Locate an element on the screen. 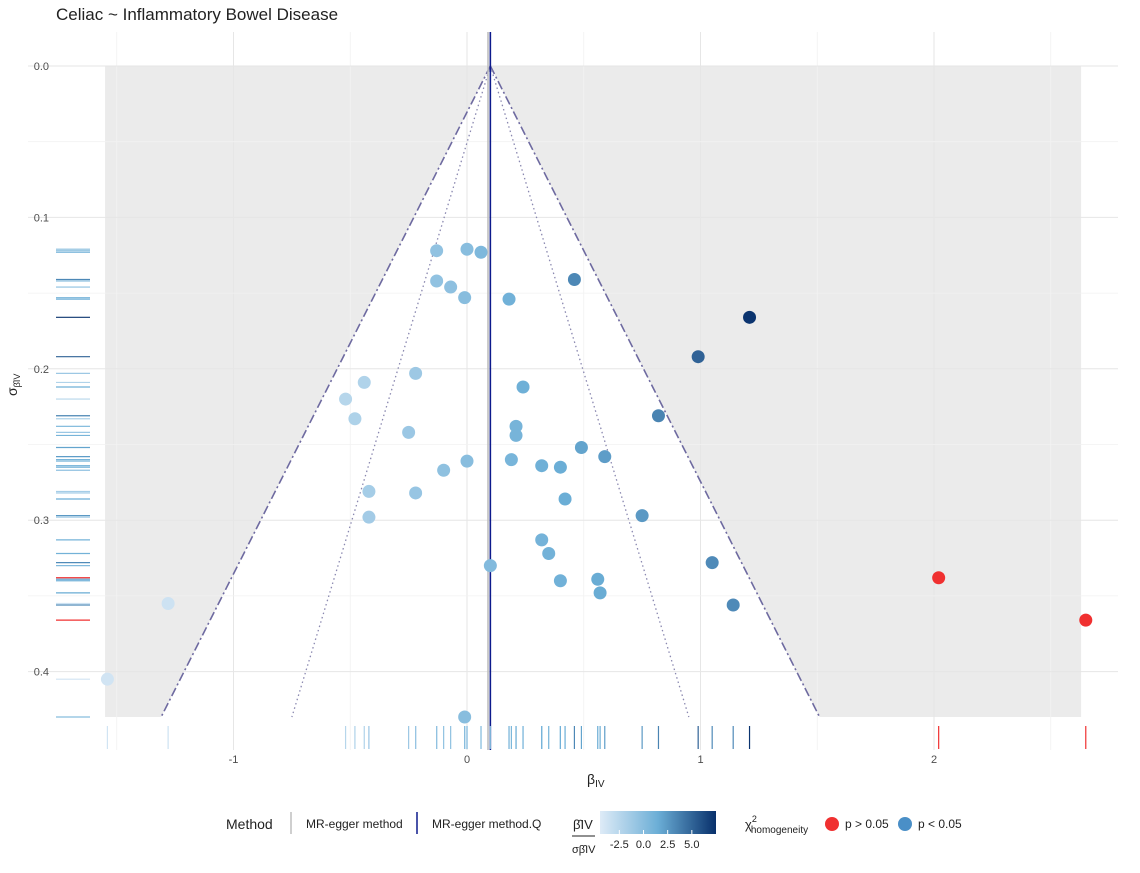 This screenshot has height=873, width=1140. legend-homogeneity-title-main: χ is located at coordinates (748, 824).